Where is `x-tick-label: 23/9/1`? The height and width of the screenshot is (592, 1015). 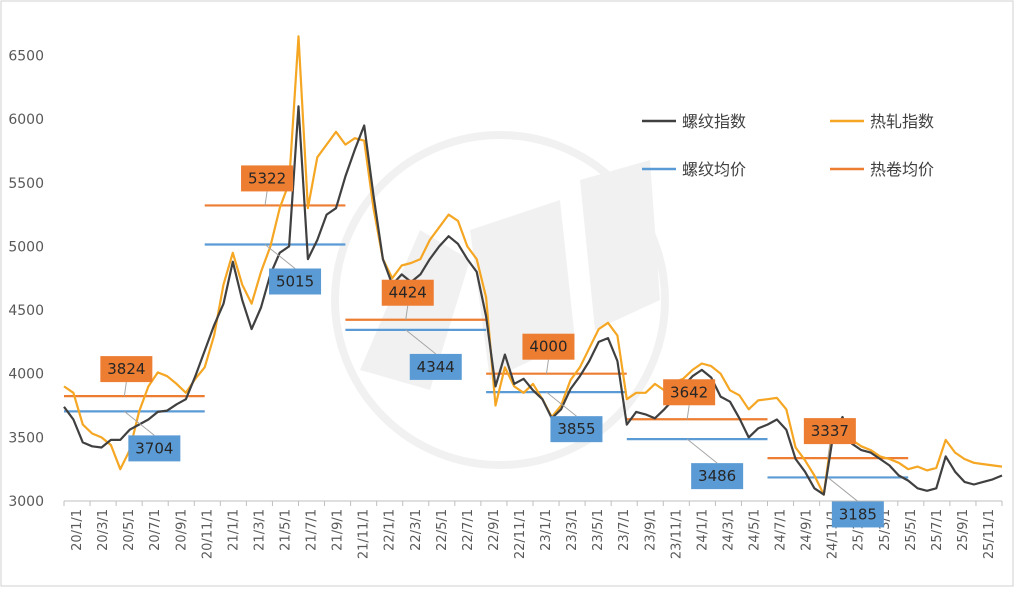 x-tick-label: 23/9/1 is located at coordinates (650, 530).